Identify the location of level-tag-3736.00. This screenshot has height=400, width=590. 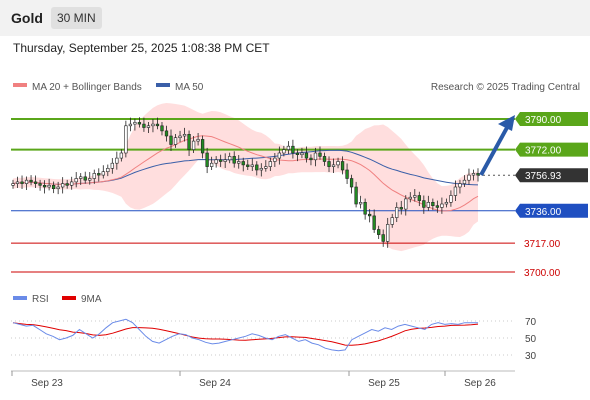
(551, 210).